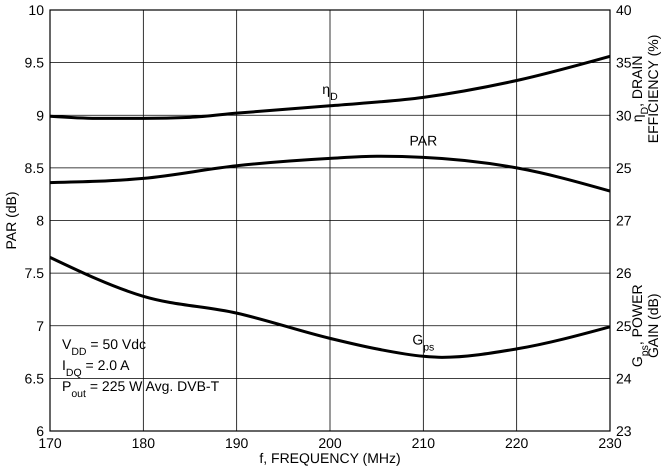 Image resolution: width=666 pixels, height=471 pixels. I want to click on x-tick-label: 190, so click(236, 443).